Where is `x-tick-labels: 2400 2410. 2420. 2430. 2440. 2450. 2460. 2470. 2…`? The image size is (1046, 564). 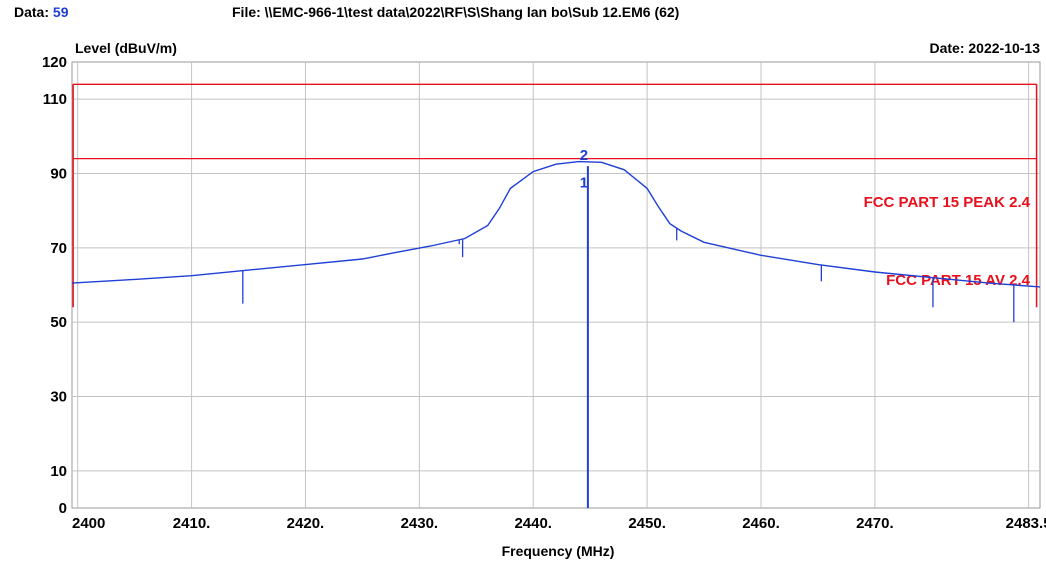
x-tick-labels: 2400 2410. 2420. 2430. 2440. 2450. 2460. 2470. 2… is located at coordinates (559, 523).